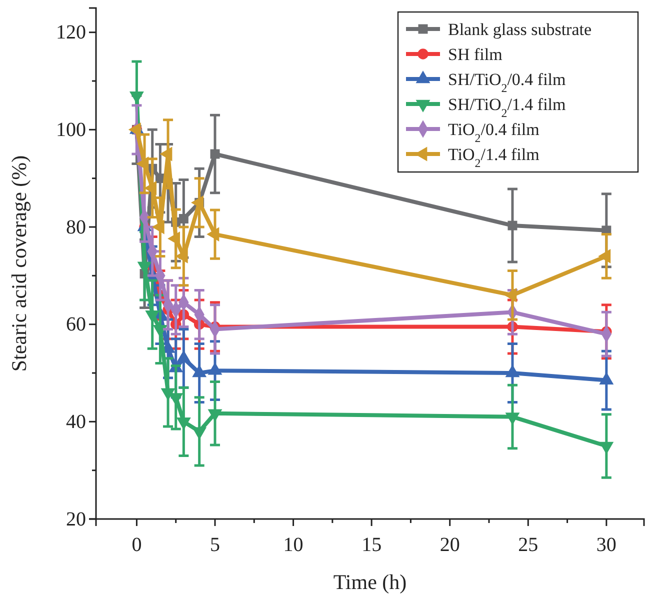 This screenshot has height=604, width=648. I want to click on legend-label: TiO$_{2}$/1.4 film, so click(494, 157).